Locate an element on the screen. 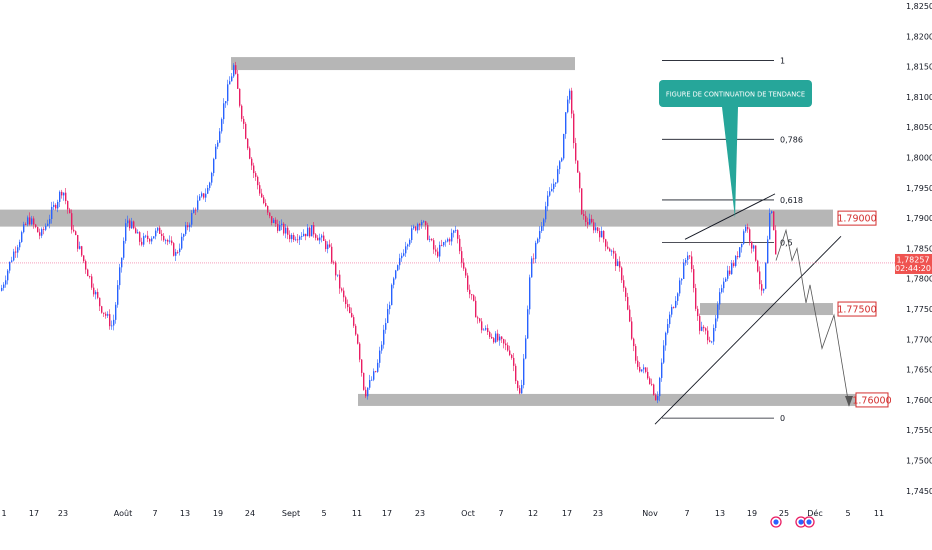  x-tick-label: 17 is located at coordinates (34, 513).